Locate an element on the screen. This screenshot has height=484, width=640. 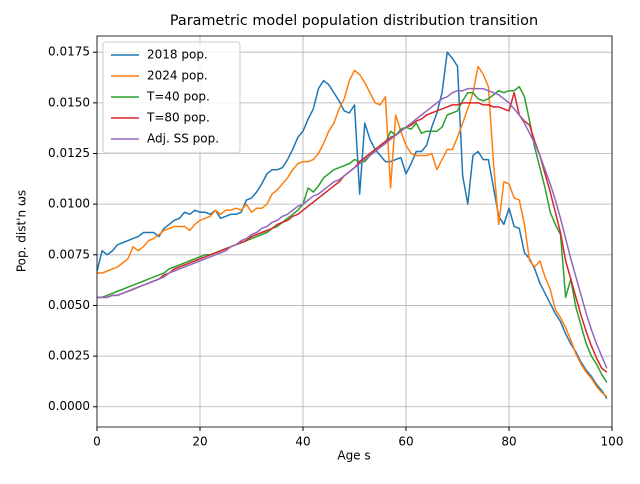
legend-label: 2018 pop. is located at coordinates (177, 55).